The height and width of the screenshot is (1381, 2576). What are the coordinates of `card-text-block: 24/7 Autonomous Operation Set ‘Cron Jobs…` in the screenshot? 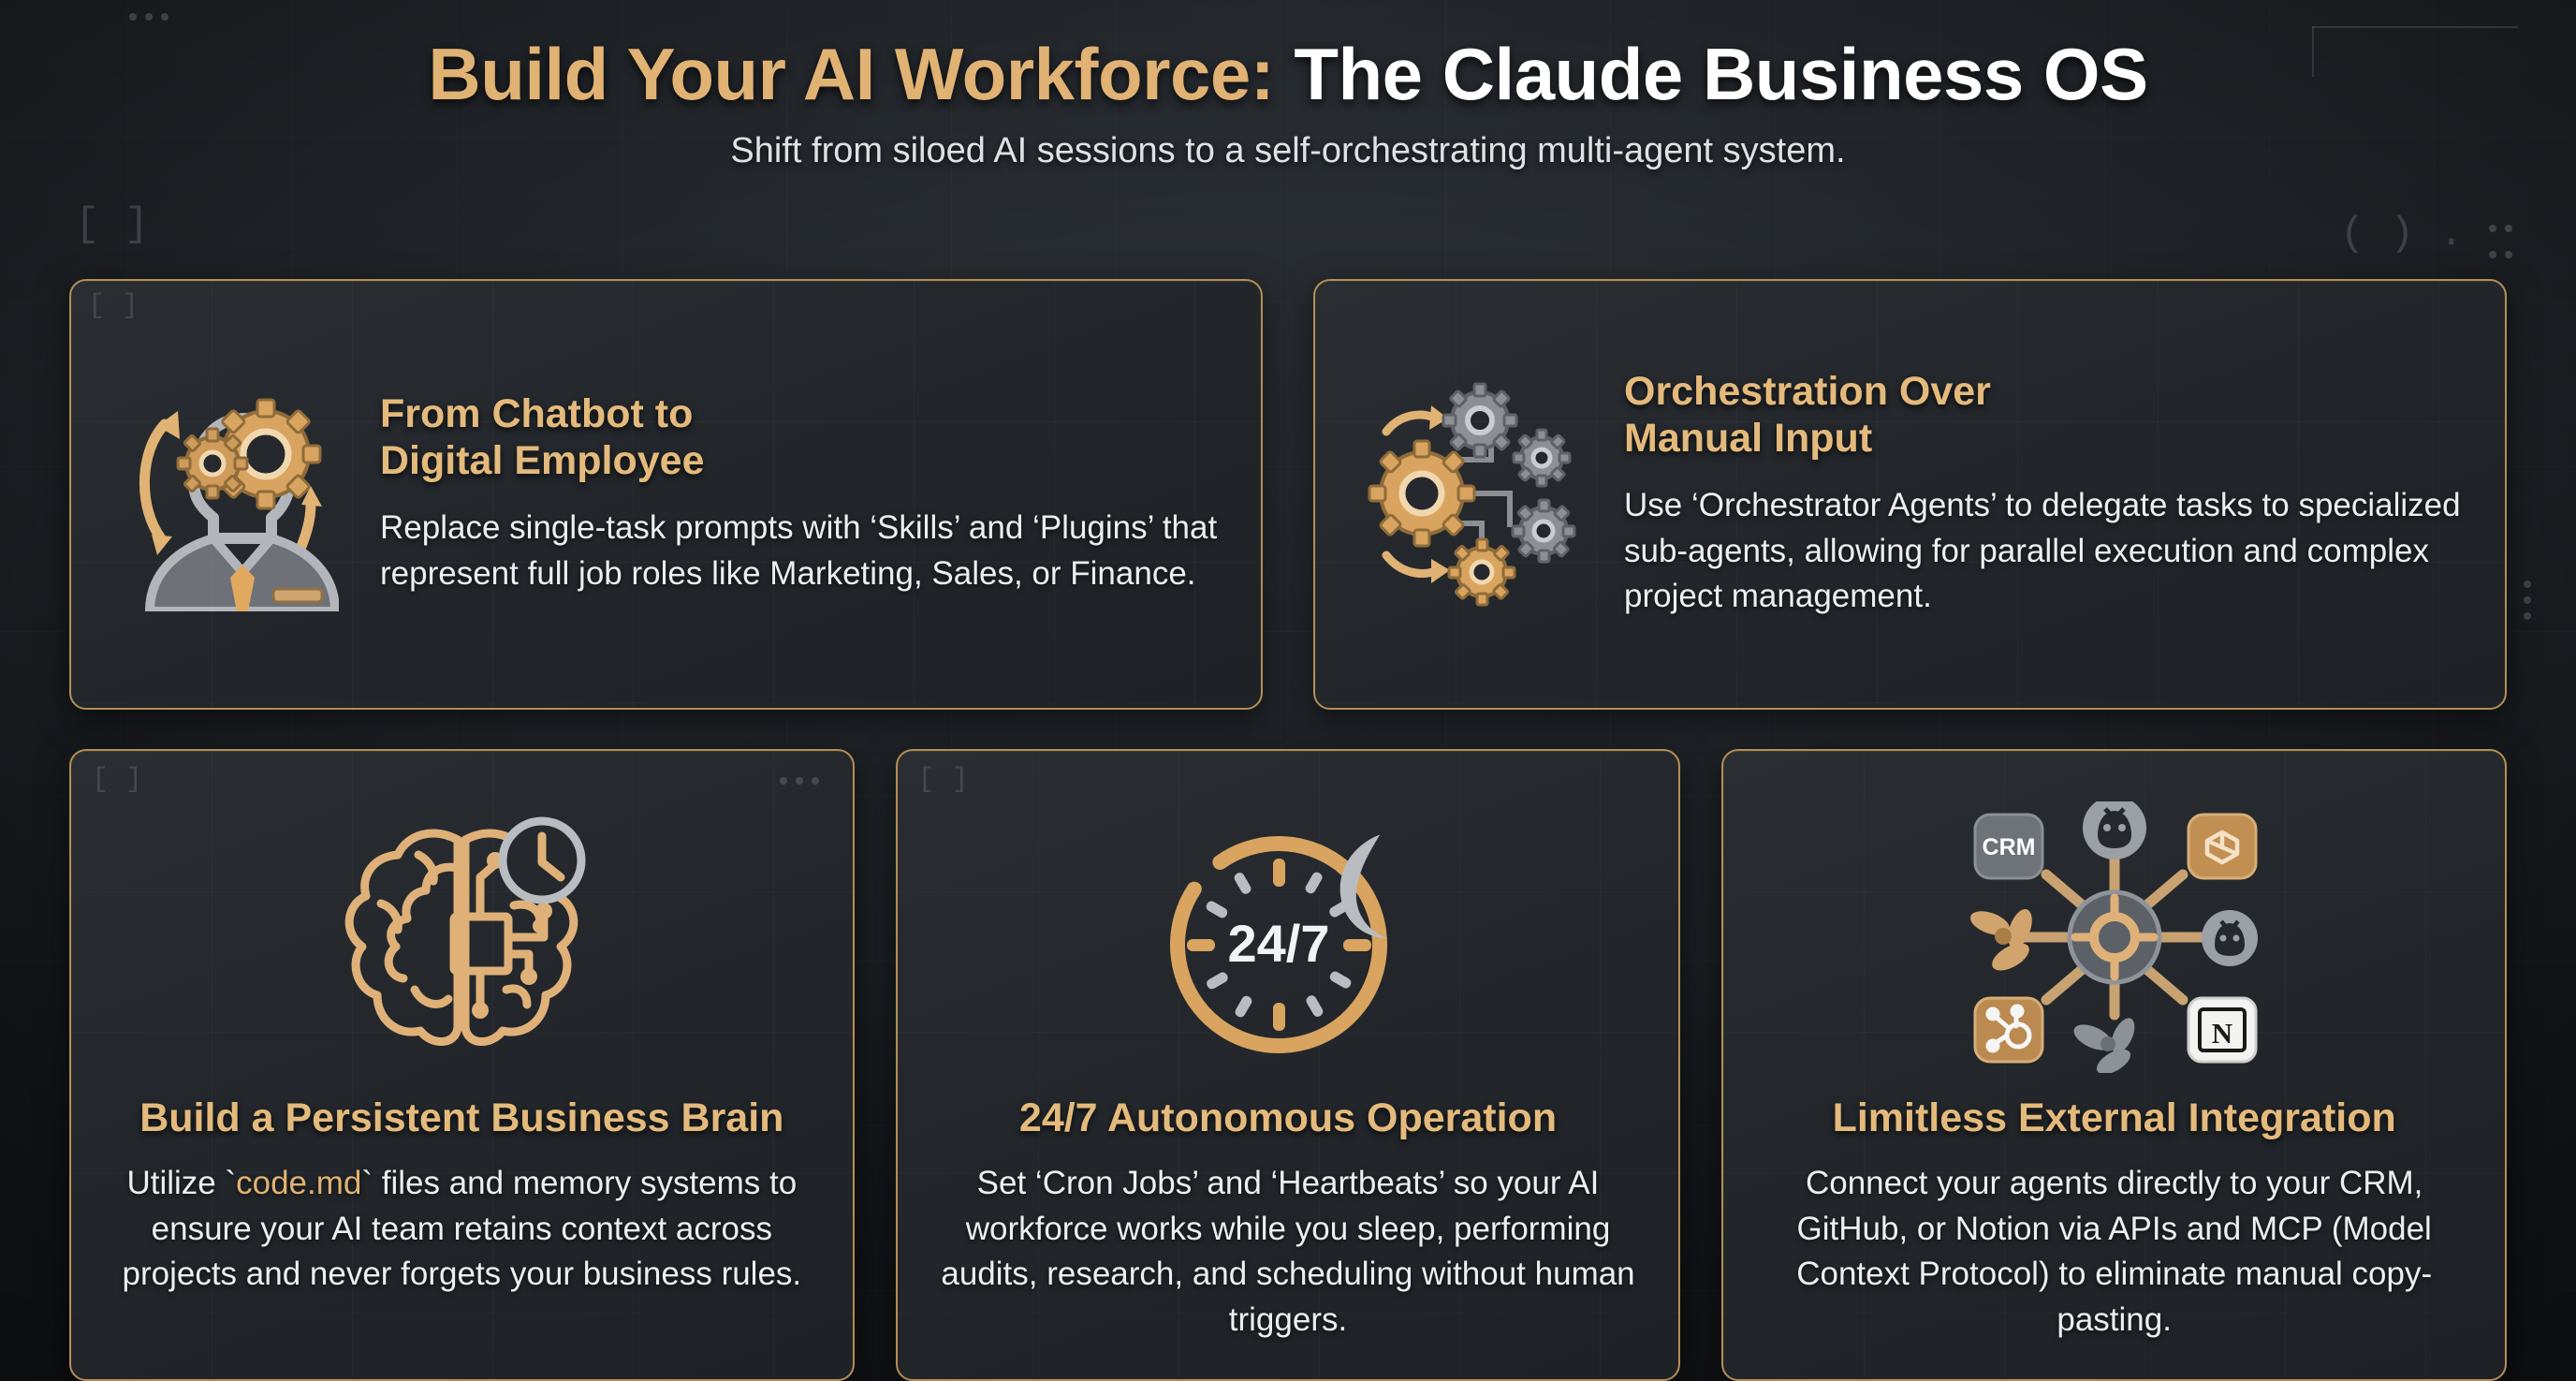 It's located at (1288, 1219).